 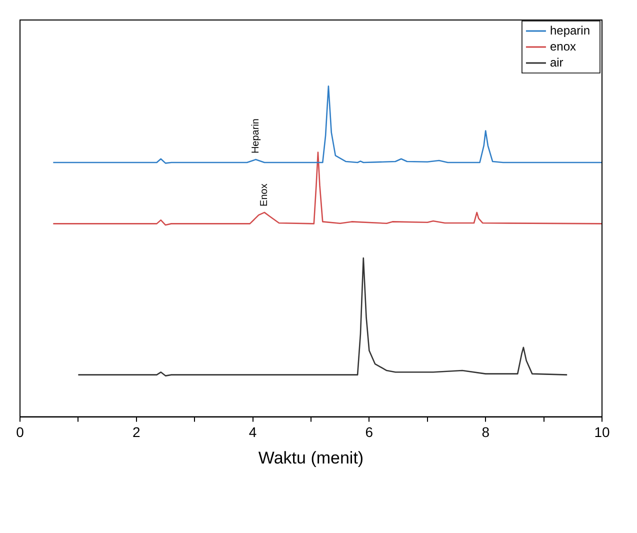 What do you see at coordinates (252, 432) in the screenshot?
I see `x-tick-label: 4` at bounding box center [252, 432].